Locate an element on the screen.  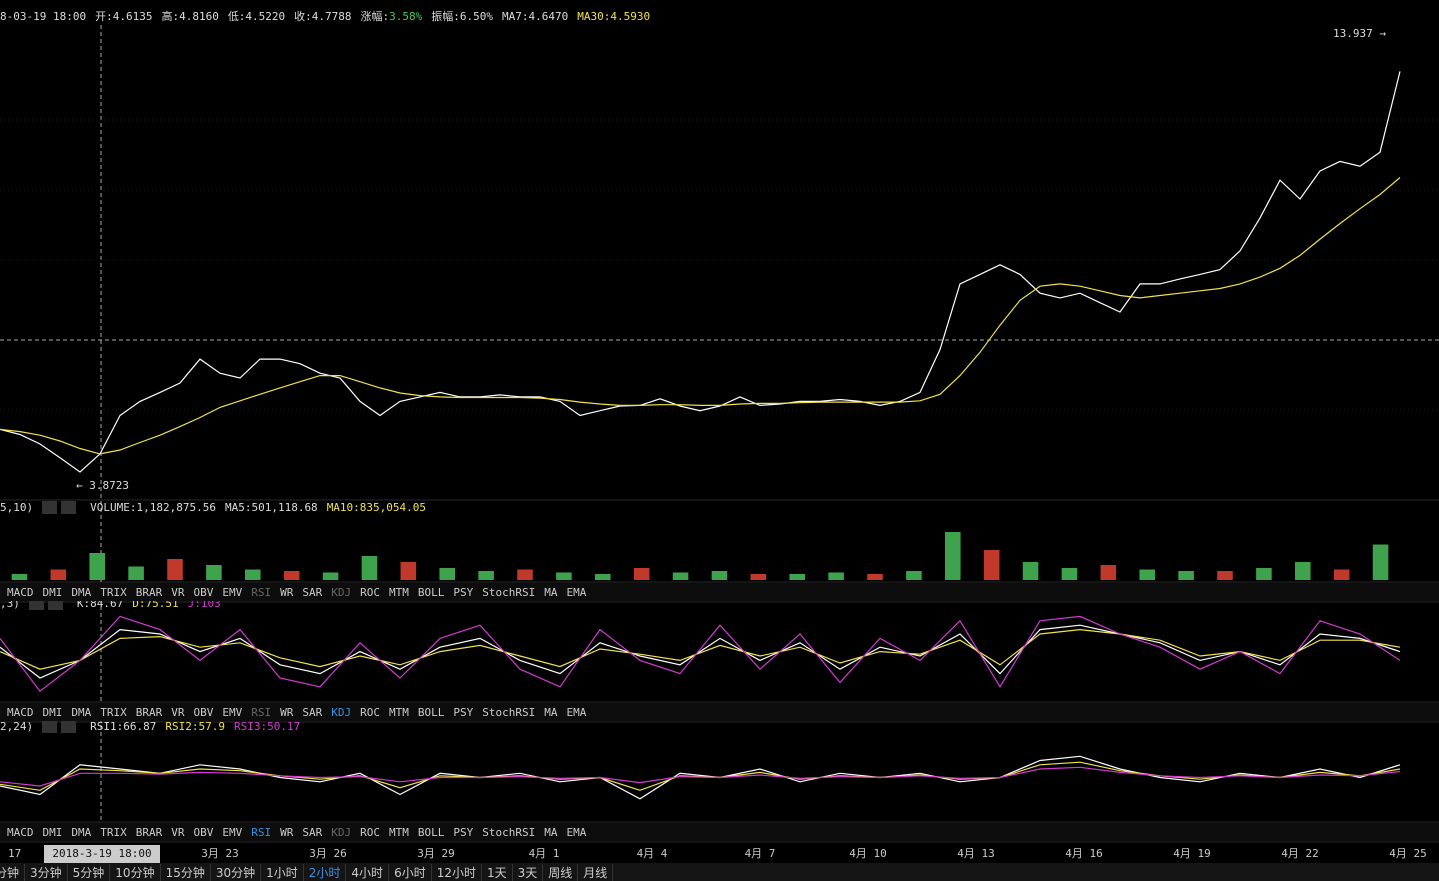
time-label: 3月 23 is located at coordinates (220, 853).